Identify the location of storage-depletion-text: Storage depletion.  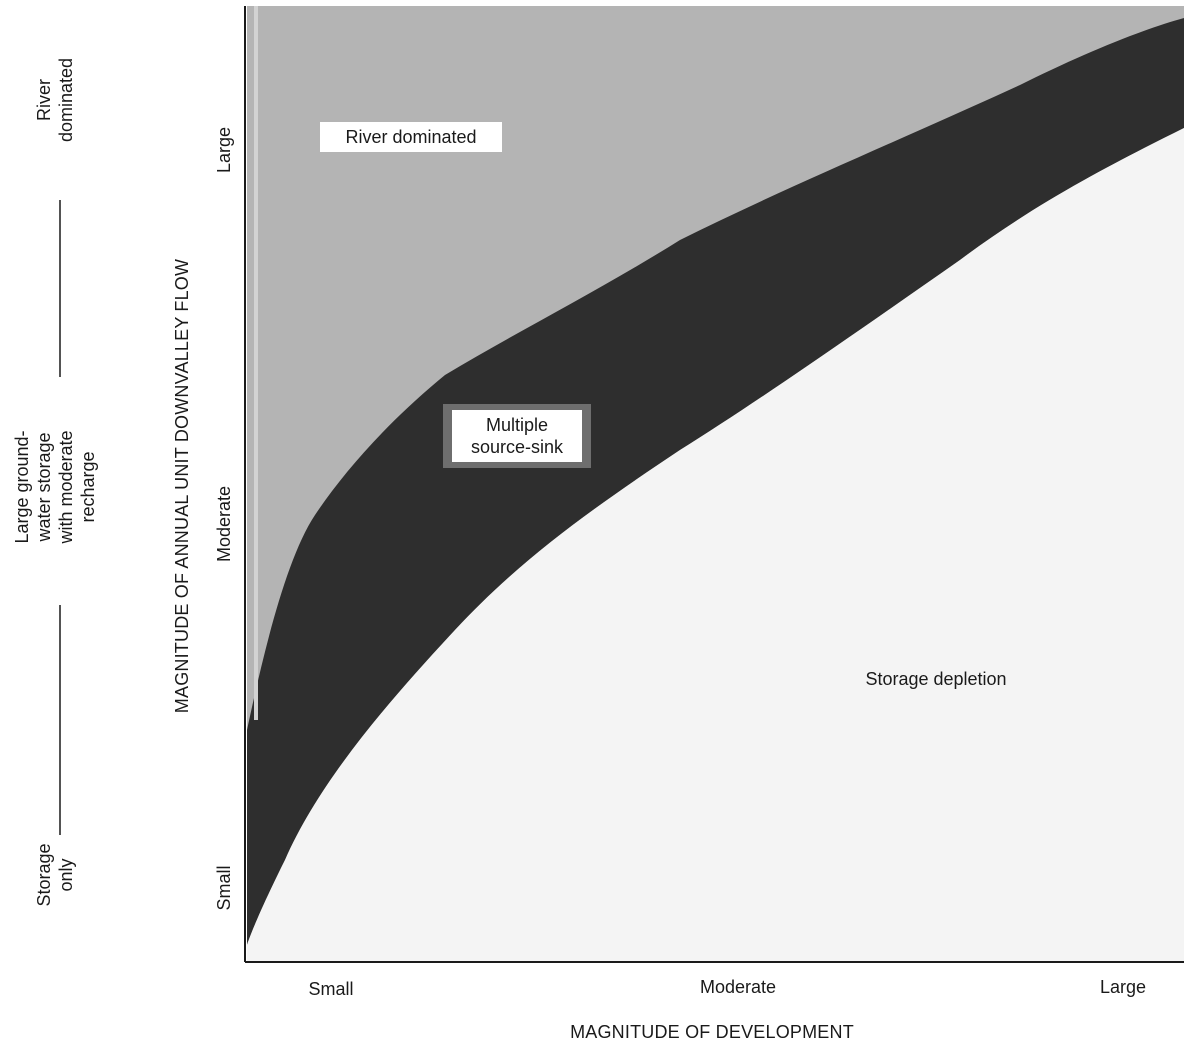
(935, 679).